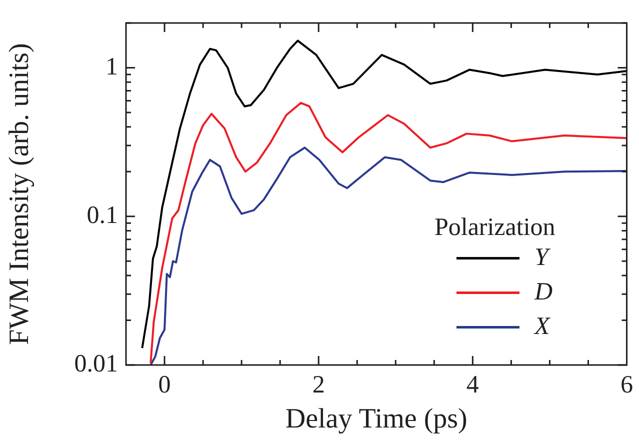 Image resolution: width=639 pixels, height=441 pixels. I want to click on legend-label: X, so click(542, 326).